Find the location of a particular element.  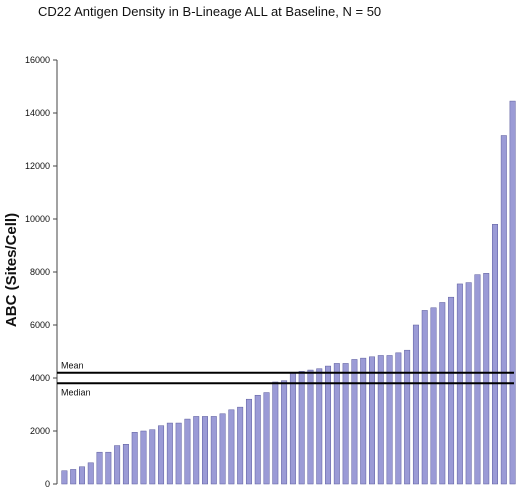

reference-label-median: Median is located at coordinates (76, 392).